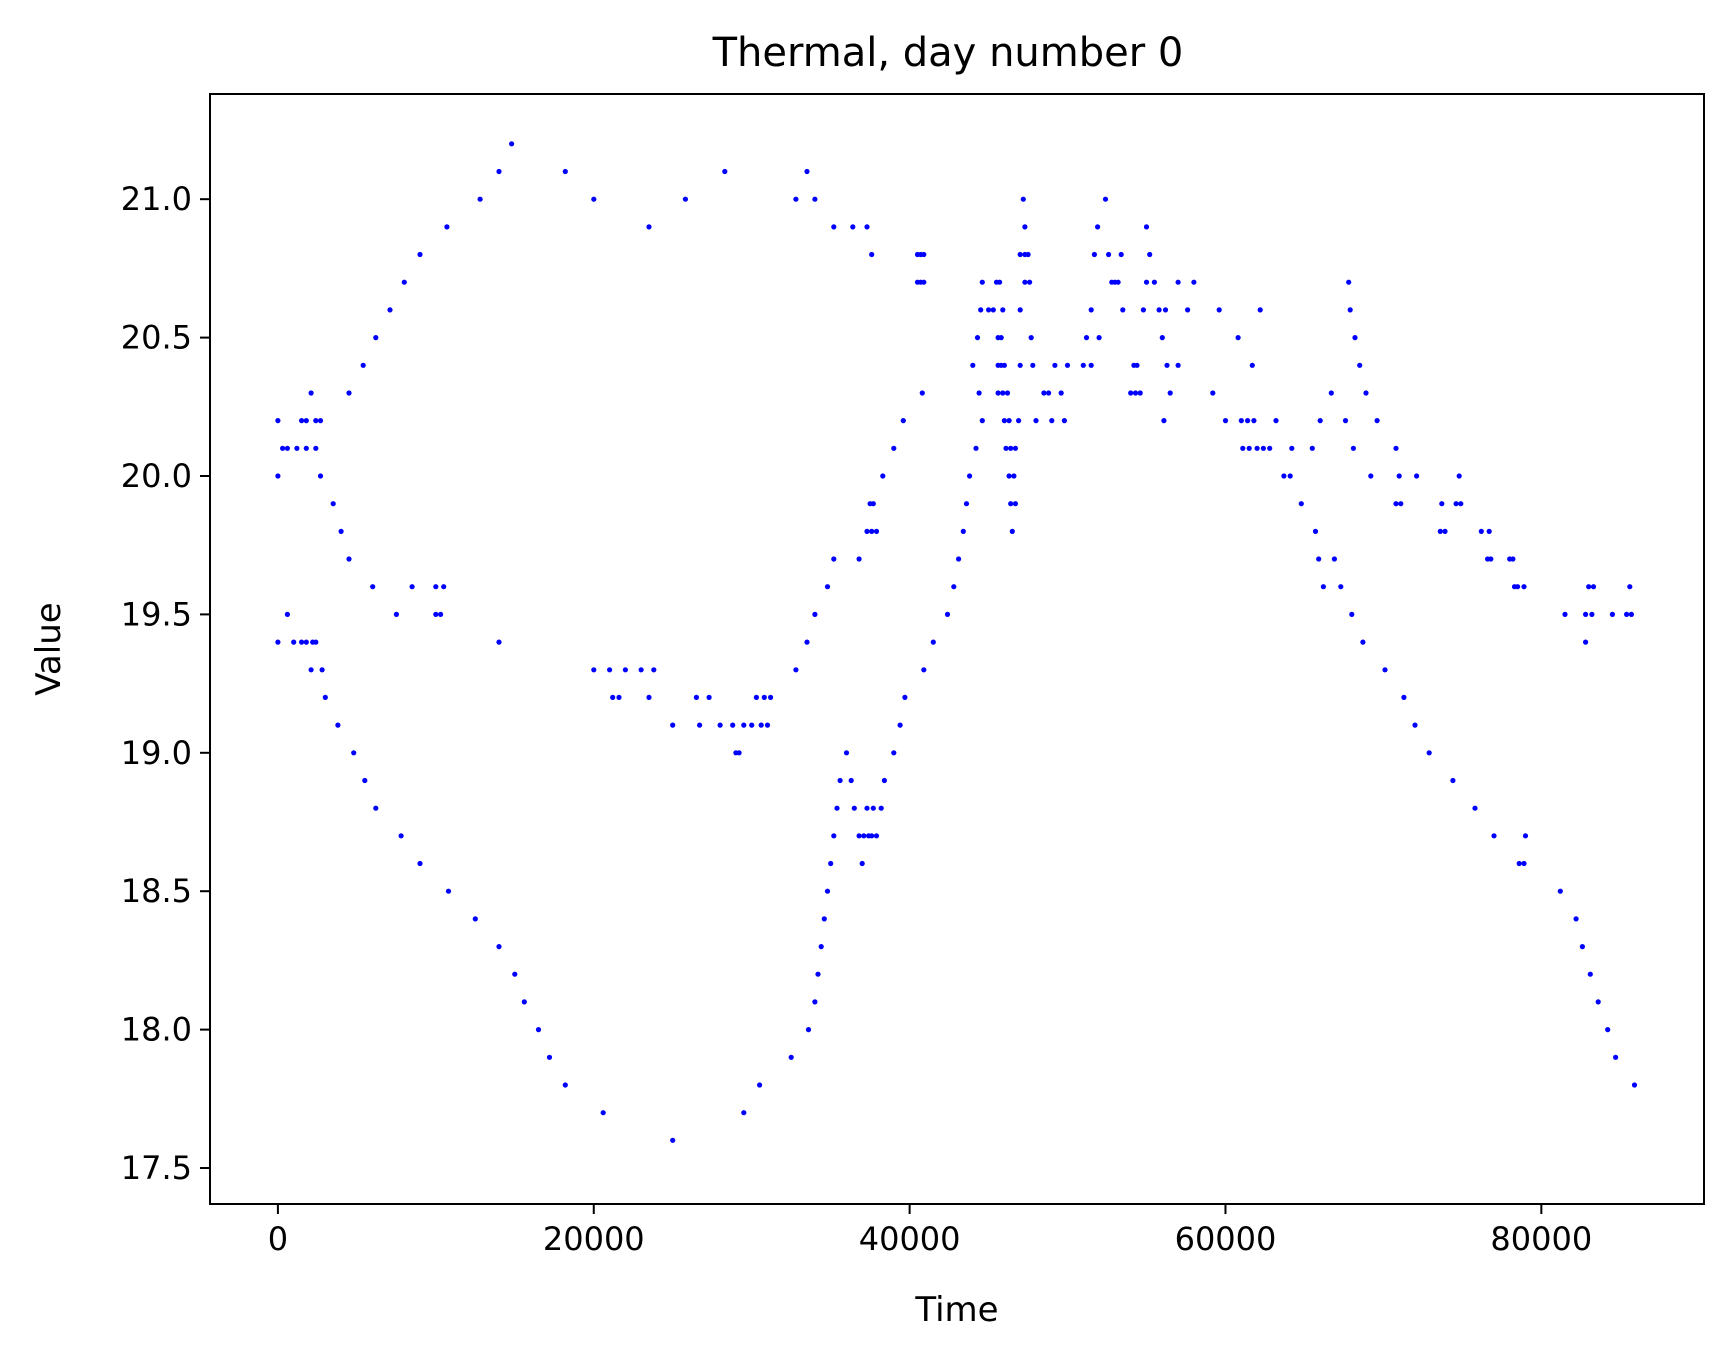 The width and height of the screenshot is (1726, 1357). I want to click on y-axis-label: Value, so click(49, 648).